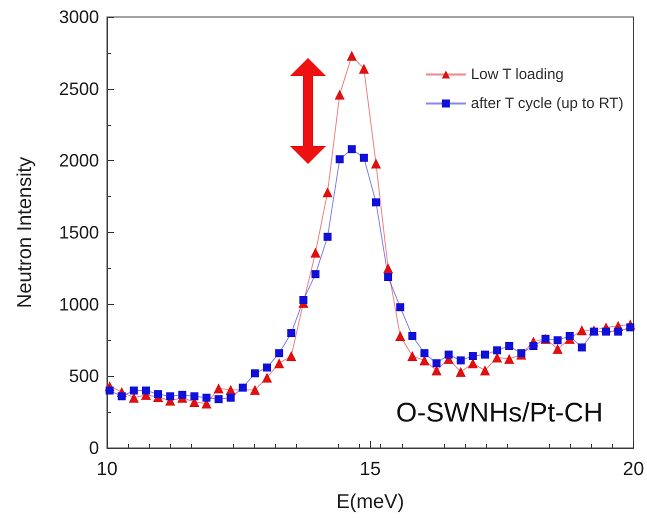 The width and height of the screenshot is (647, 518). What do you see at coordinates (78, 88) in the screenshot?
I see `y-tick-label: 2500` at bounding box center [78, 88].